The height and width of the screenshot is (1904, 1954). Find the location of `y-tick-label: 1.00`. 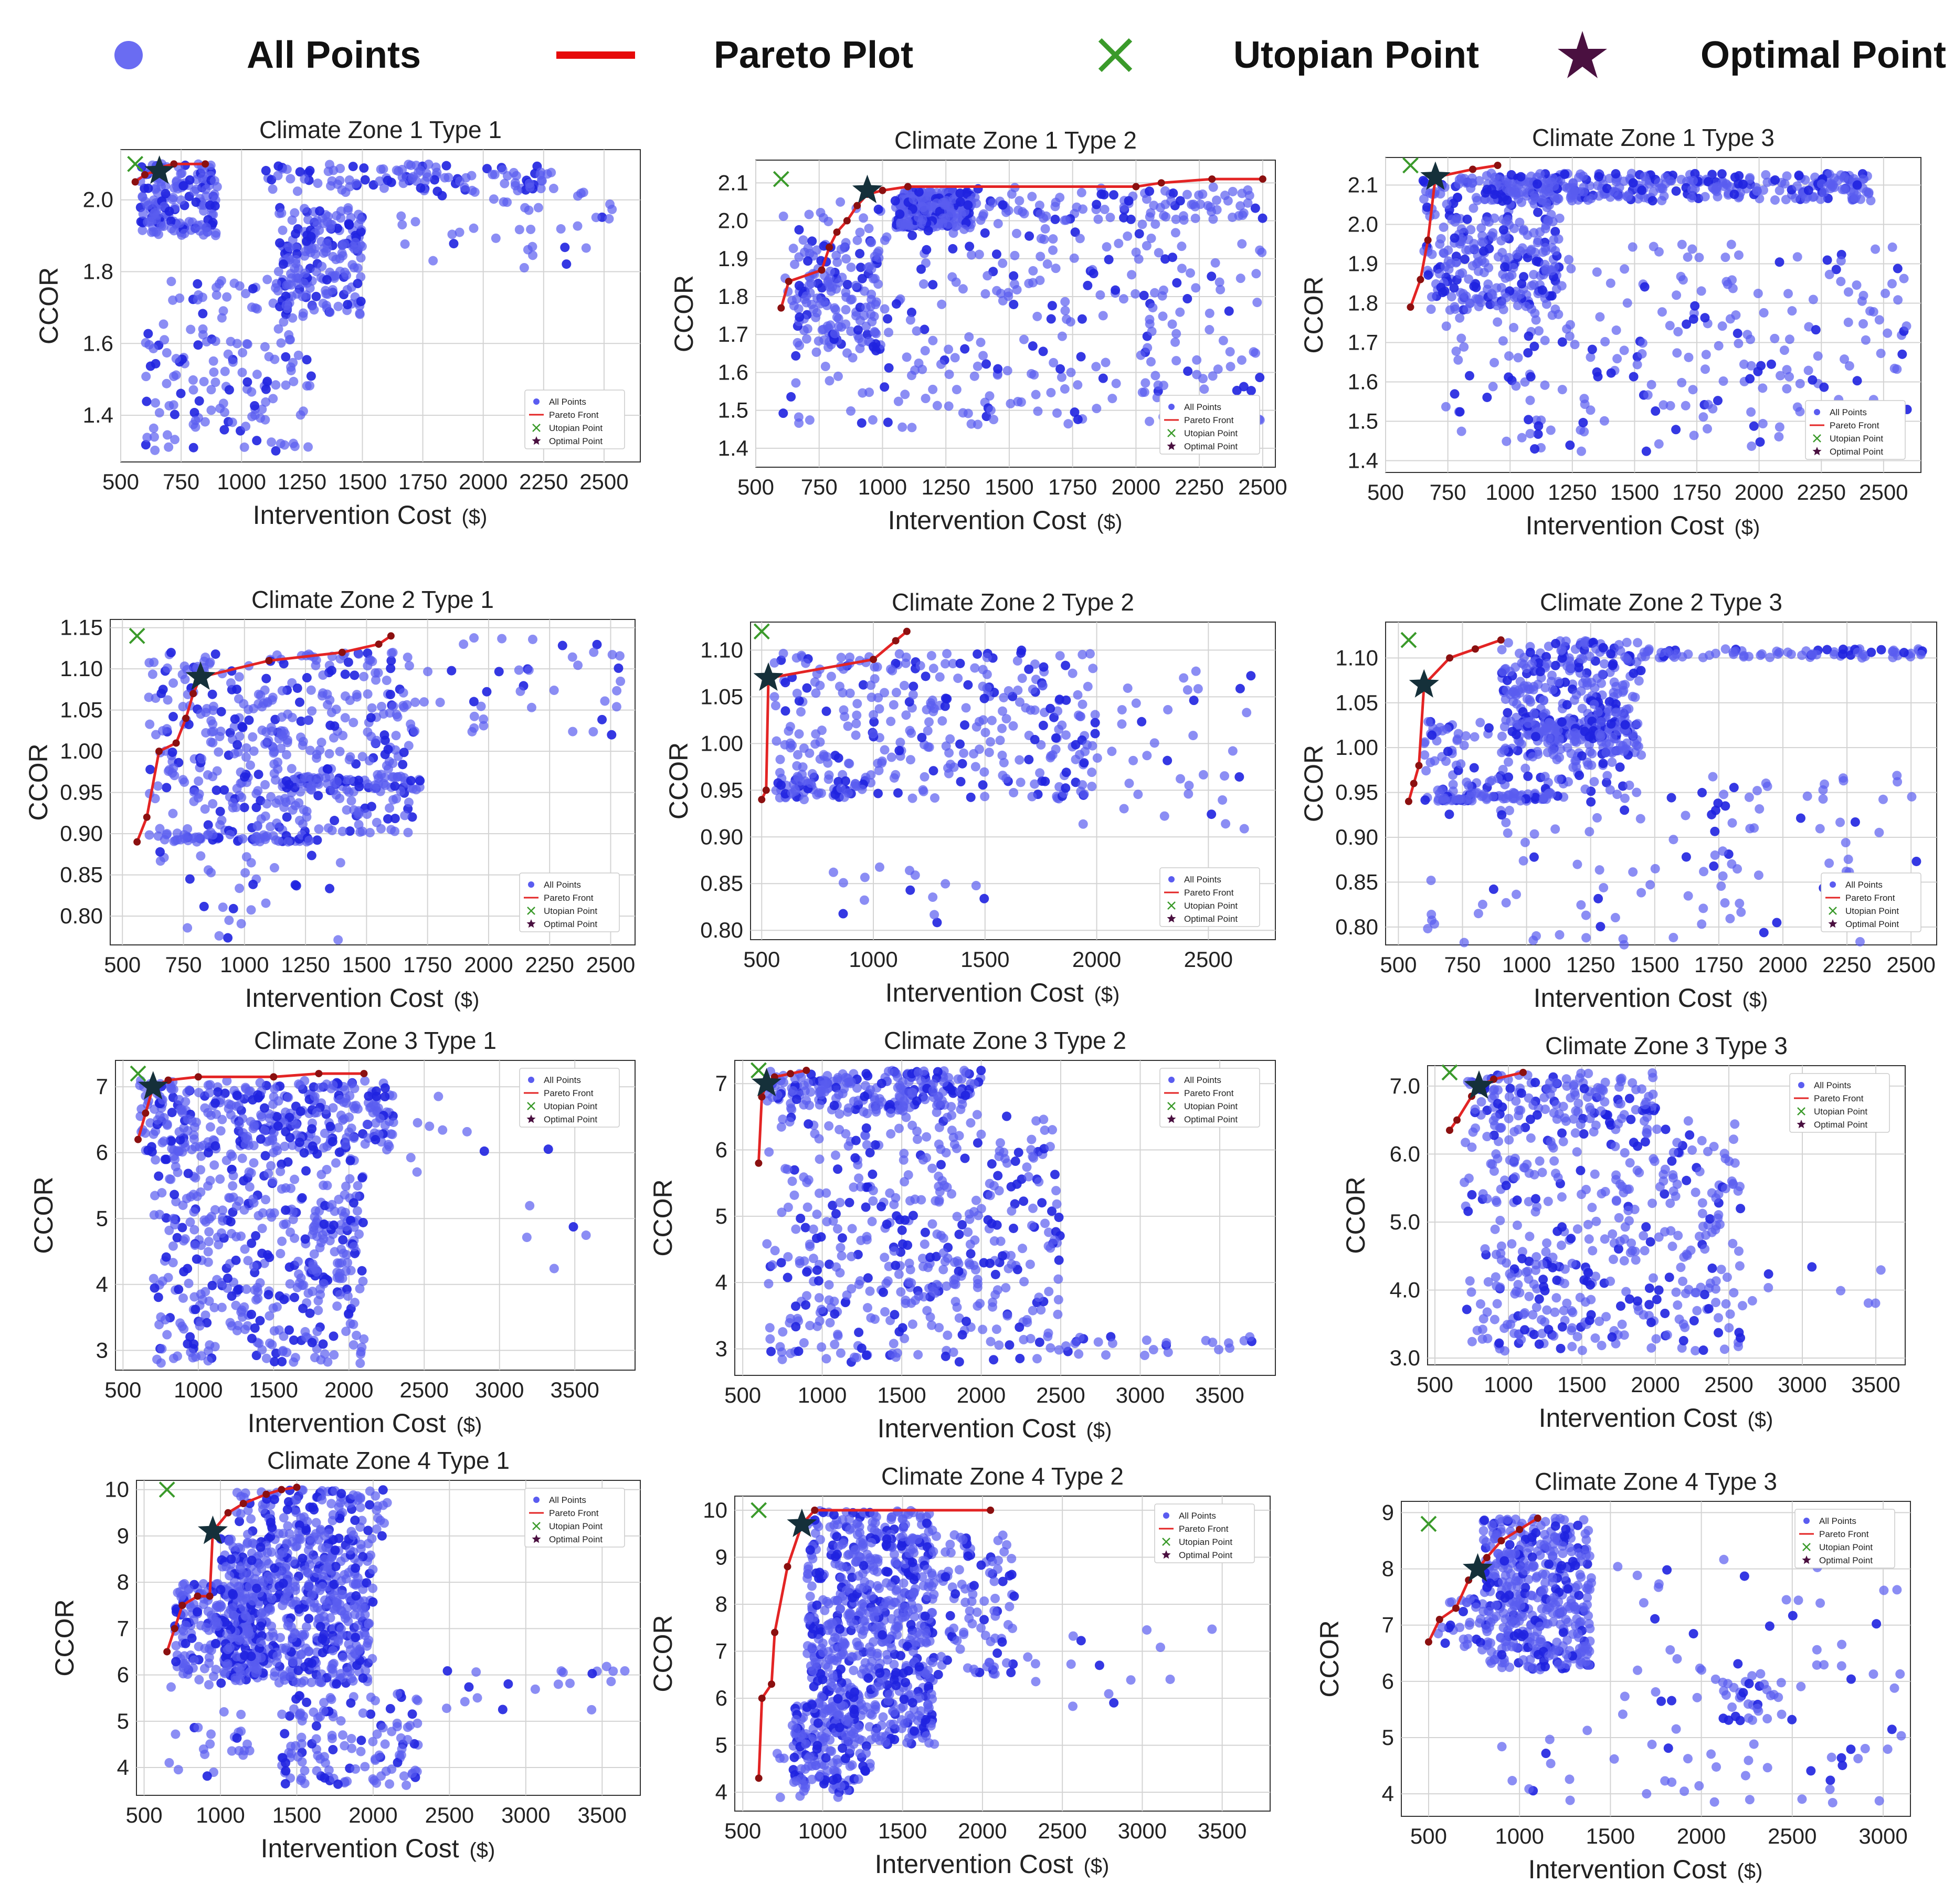

y-tick-label: 1.00 is located at coordinates (1356, 747).